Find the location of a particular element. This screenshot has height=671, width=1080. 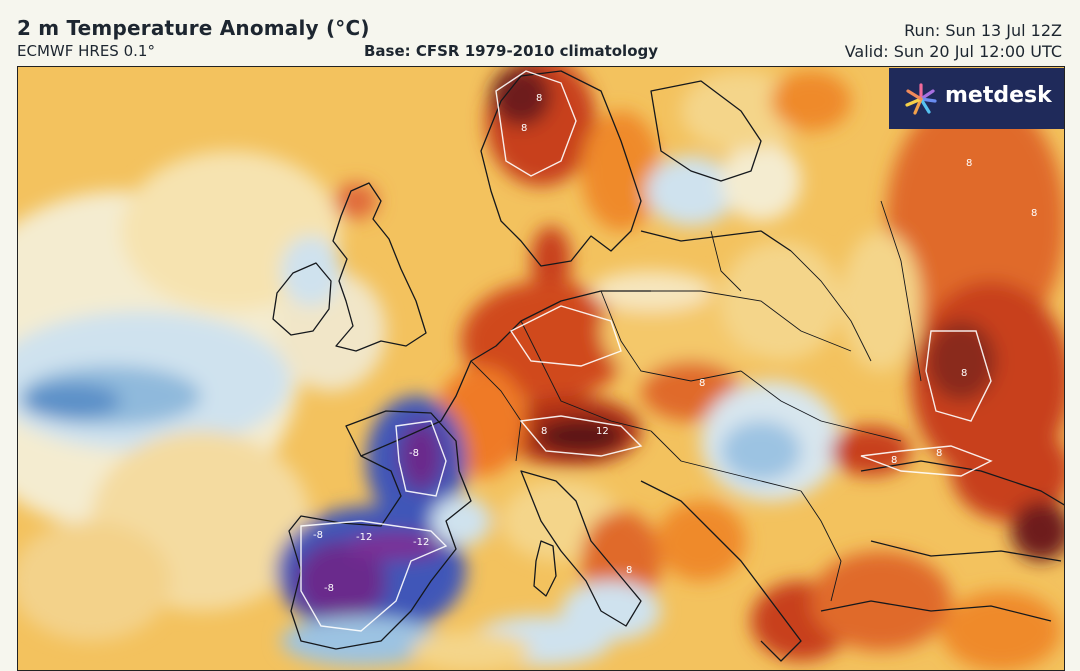

model-name: ECMWF HRES 0.1° is located at coordinates (86, 51).